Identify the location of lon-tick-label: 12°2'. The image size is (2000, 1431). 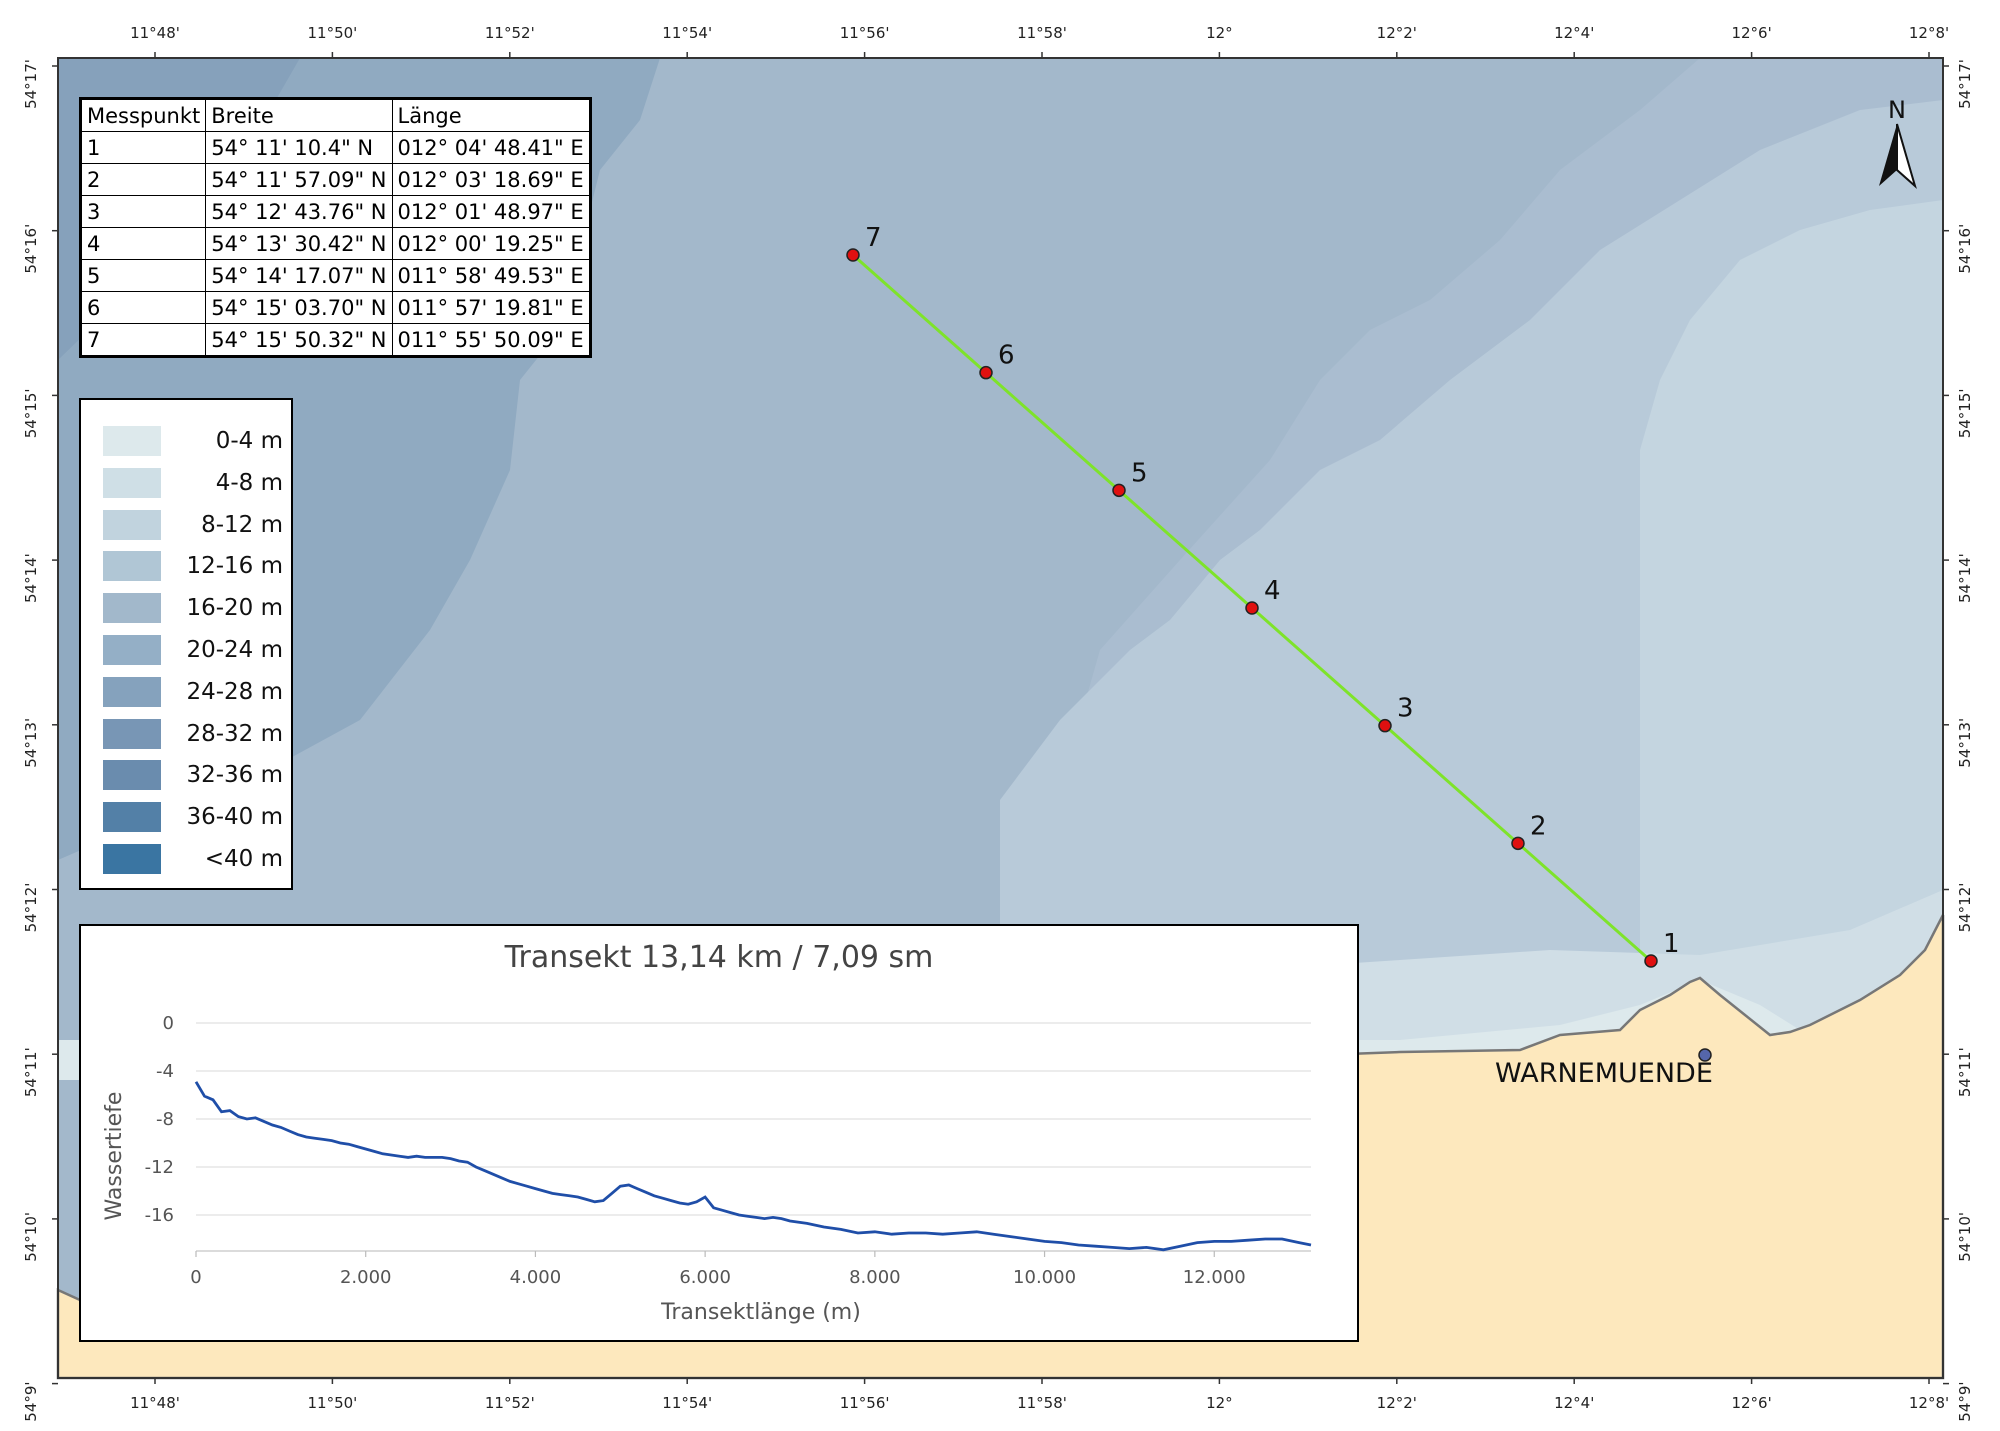
(1397, 1403).